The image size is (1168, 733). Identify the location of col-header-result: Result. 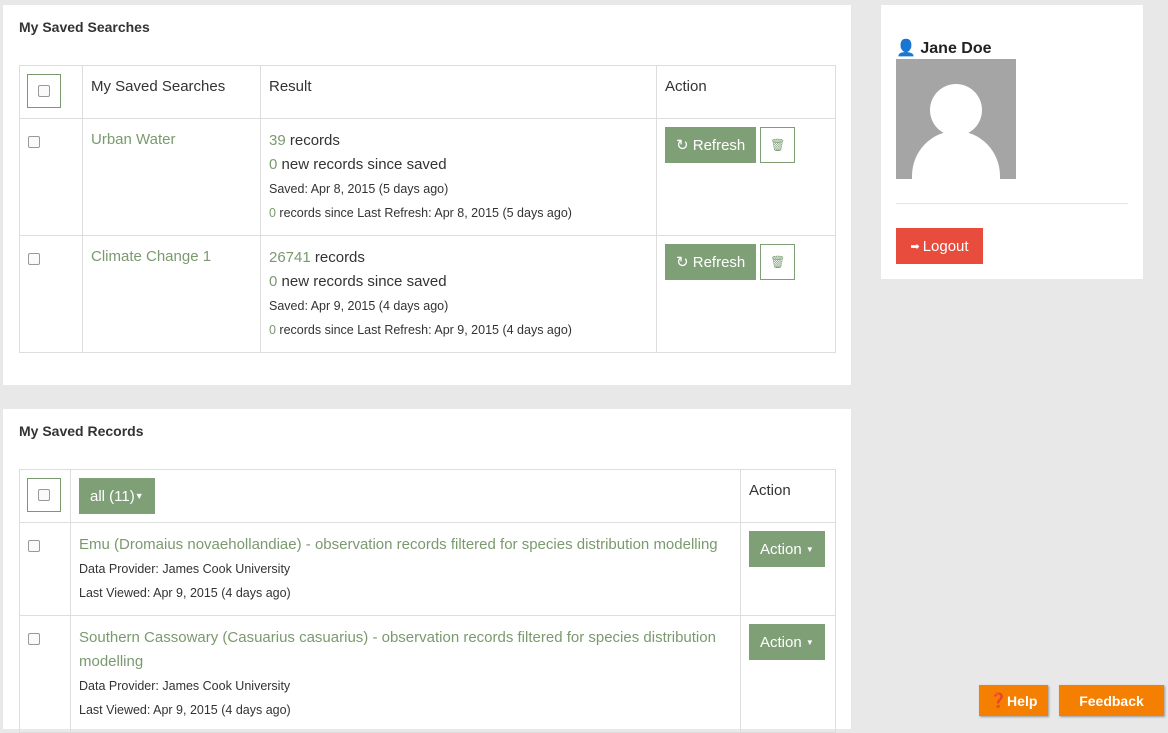
(458, 92).